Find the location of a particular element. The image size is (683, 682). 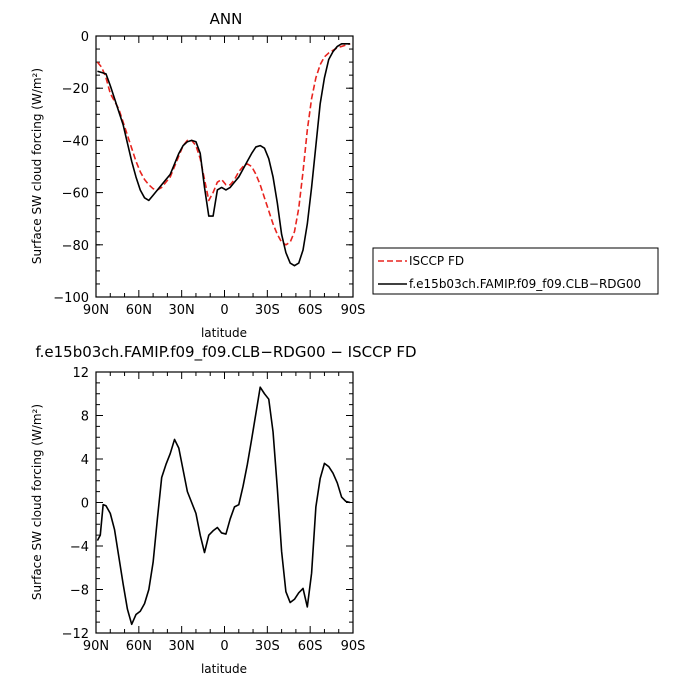

bottom-chart-plot-frame is located at coordinates (224, 502).